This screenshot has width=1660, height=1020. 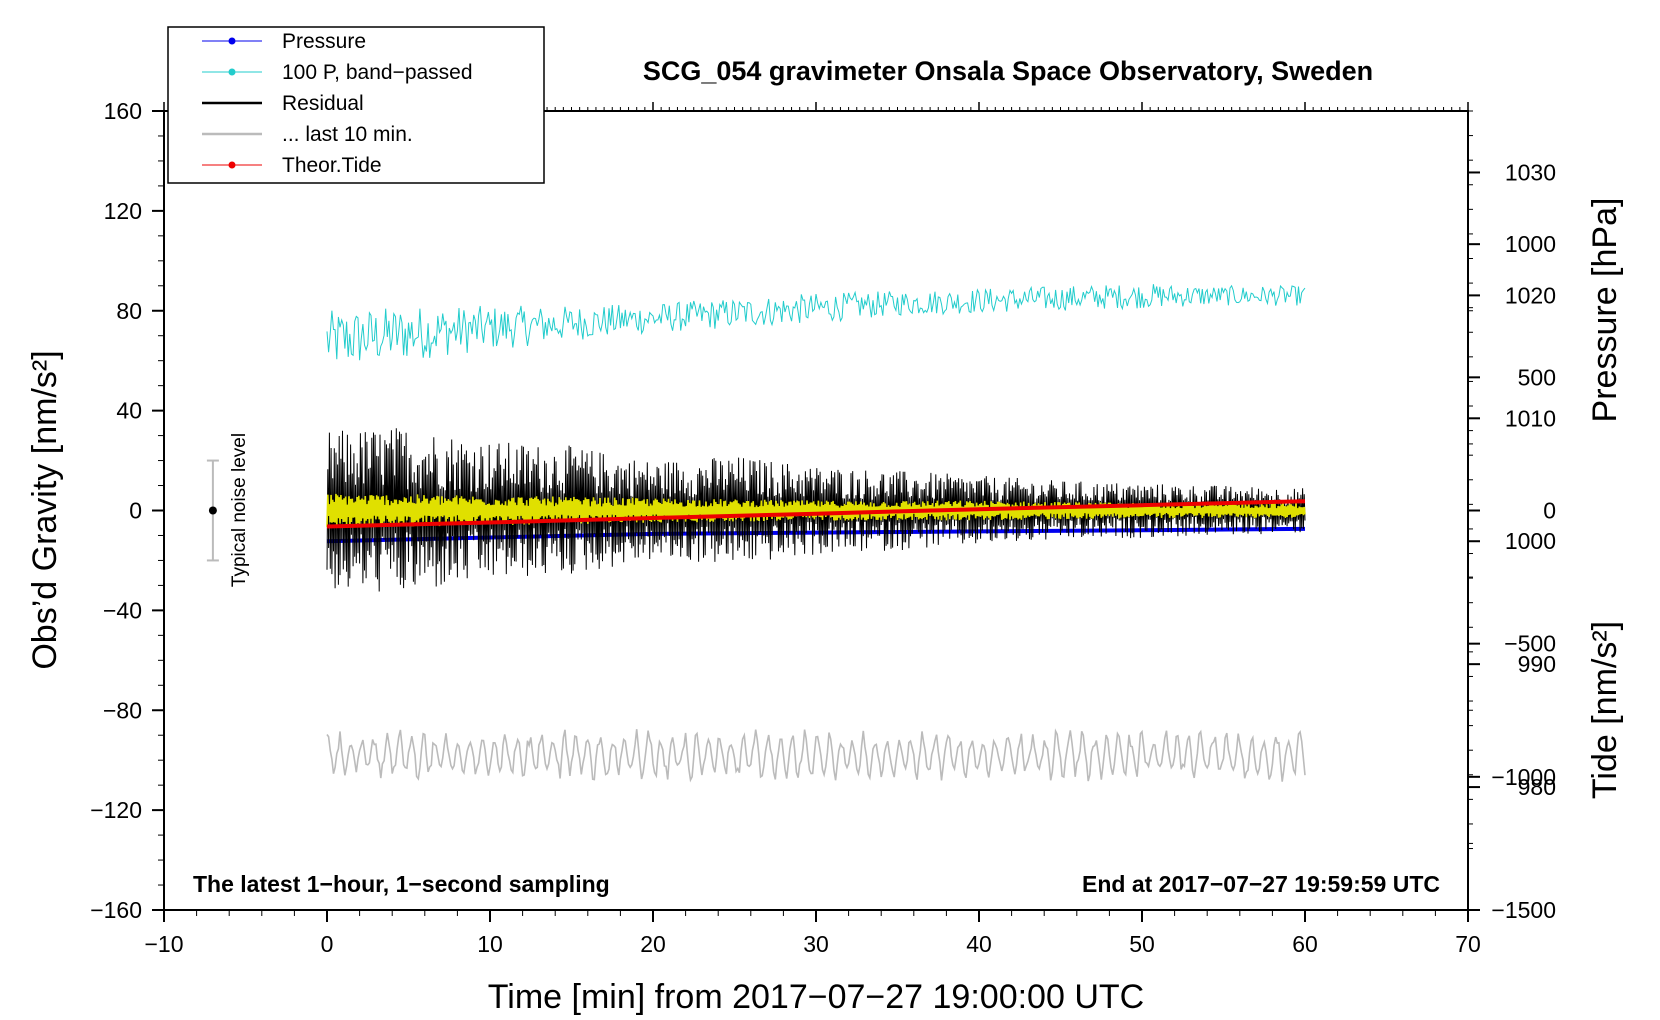 I want to click on y-tide-tick-label: −500, so click(x=1530, y=644).